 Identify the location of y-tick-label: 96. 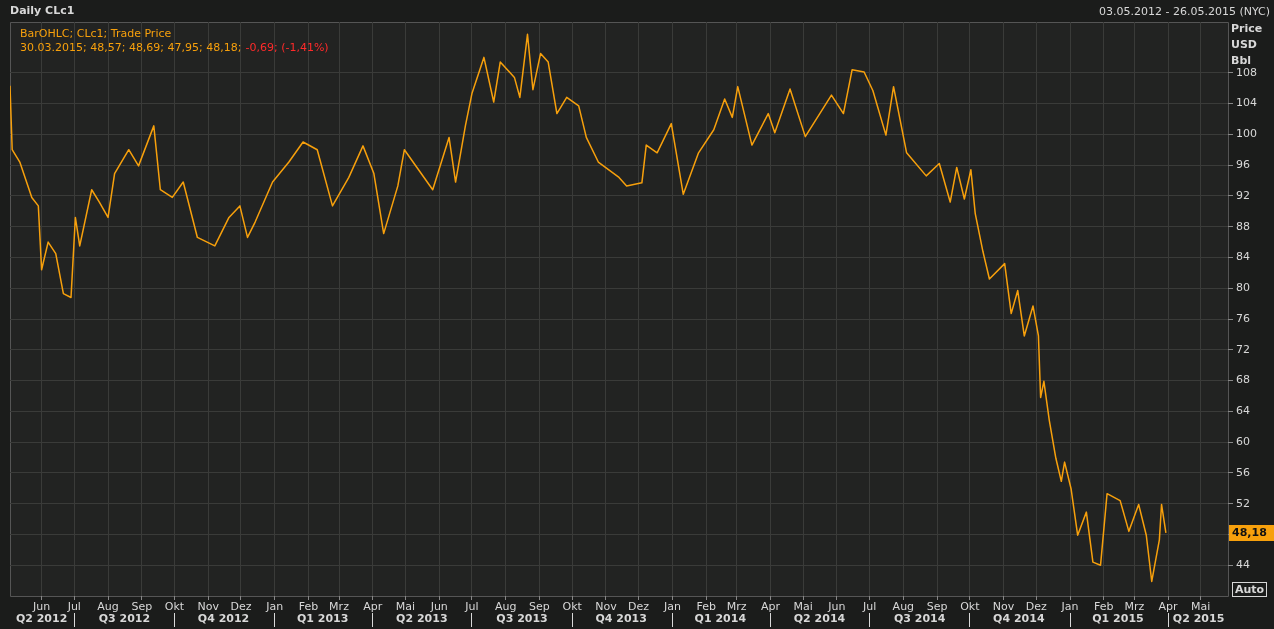
(1243, 164).